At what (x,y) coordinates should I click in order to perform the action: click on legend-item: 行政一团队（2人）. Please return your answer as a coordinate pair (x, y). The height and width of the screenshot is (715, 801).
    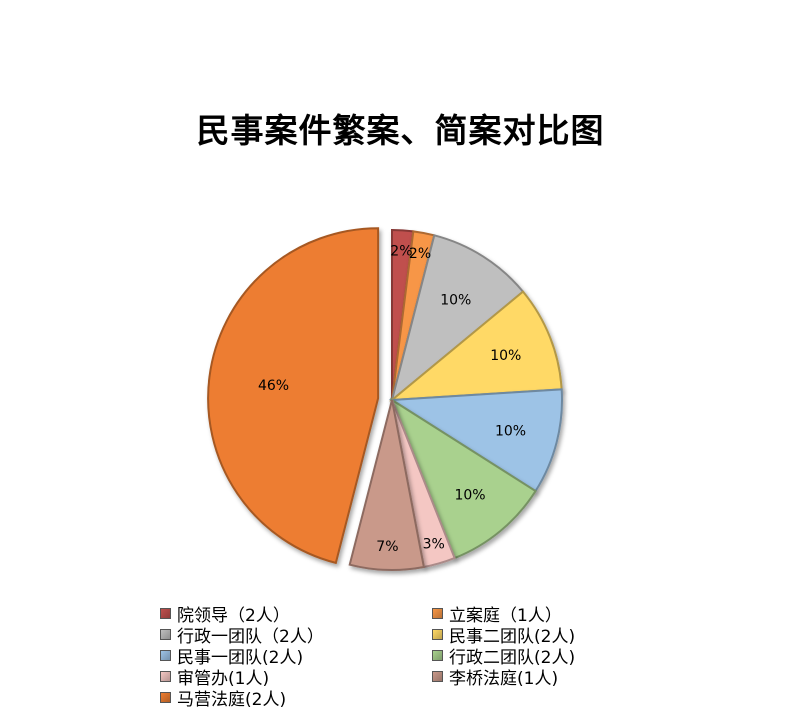
    Looking at the image, I should click on (242, 635).